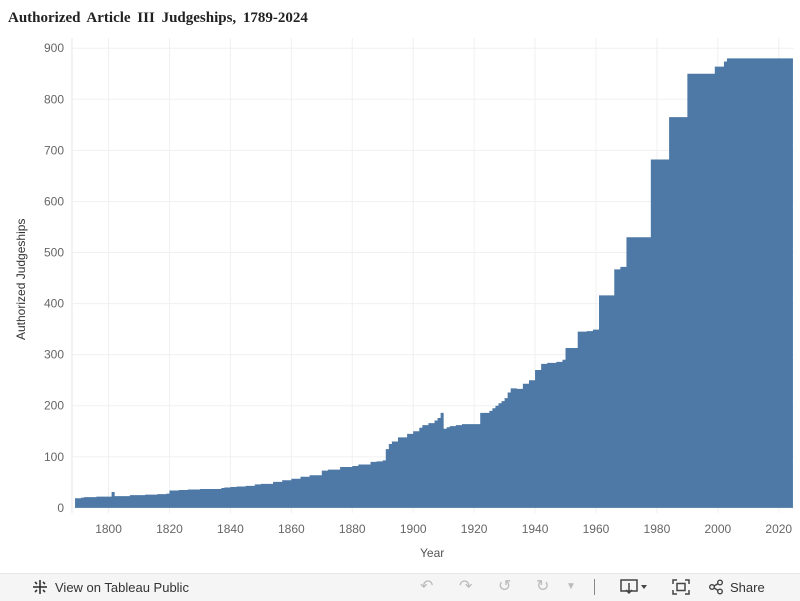  Describe the element at coordinates (596, 529) in the screenshot. I see `x-tick-label: 1960` at that location.